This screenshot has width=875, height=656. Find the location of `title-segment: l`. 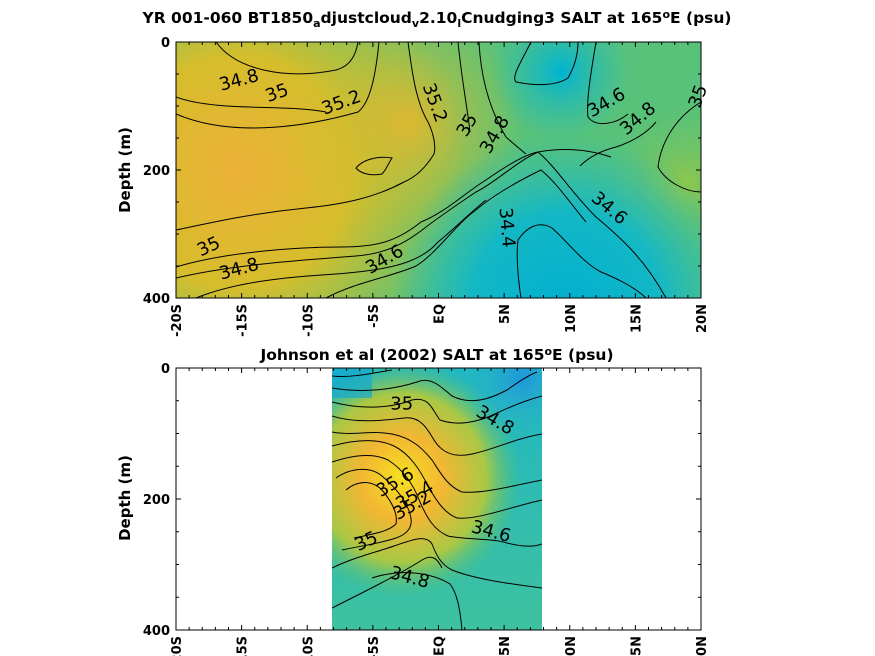

title-segment: l is located at coordinates (459, 23).